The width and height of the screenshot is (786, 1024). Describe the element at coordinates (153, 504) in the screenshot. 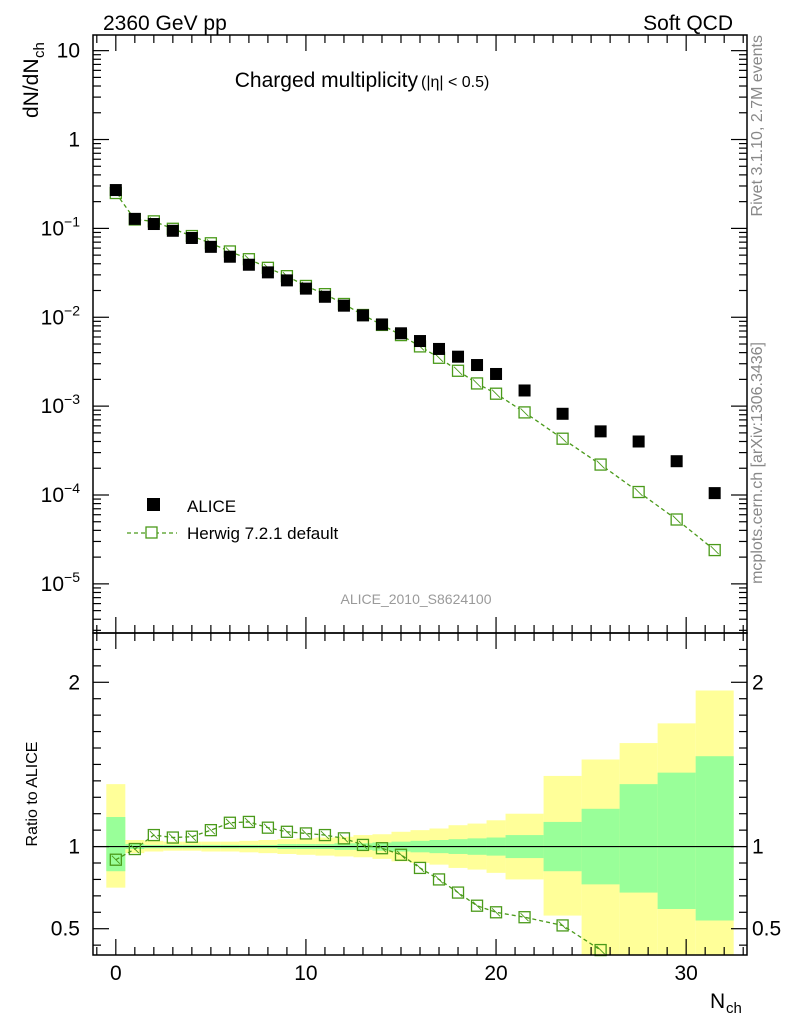

I see `legend-alice-marker` at that location.